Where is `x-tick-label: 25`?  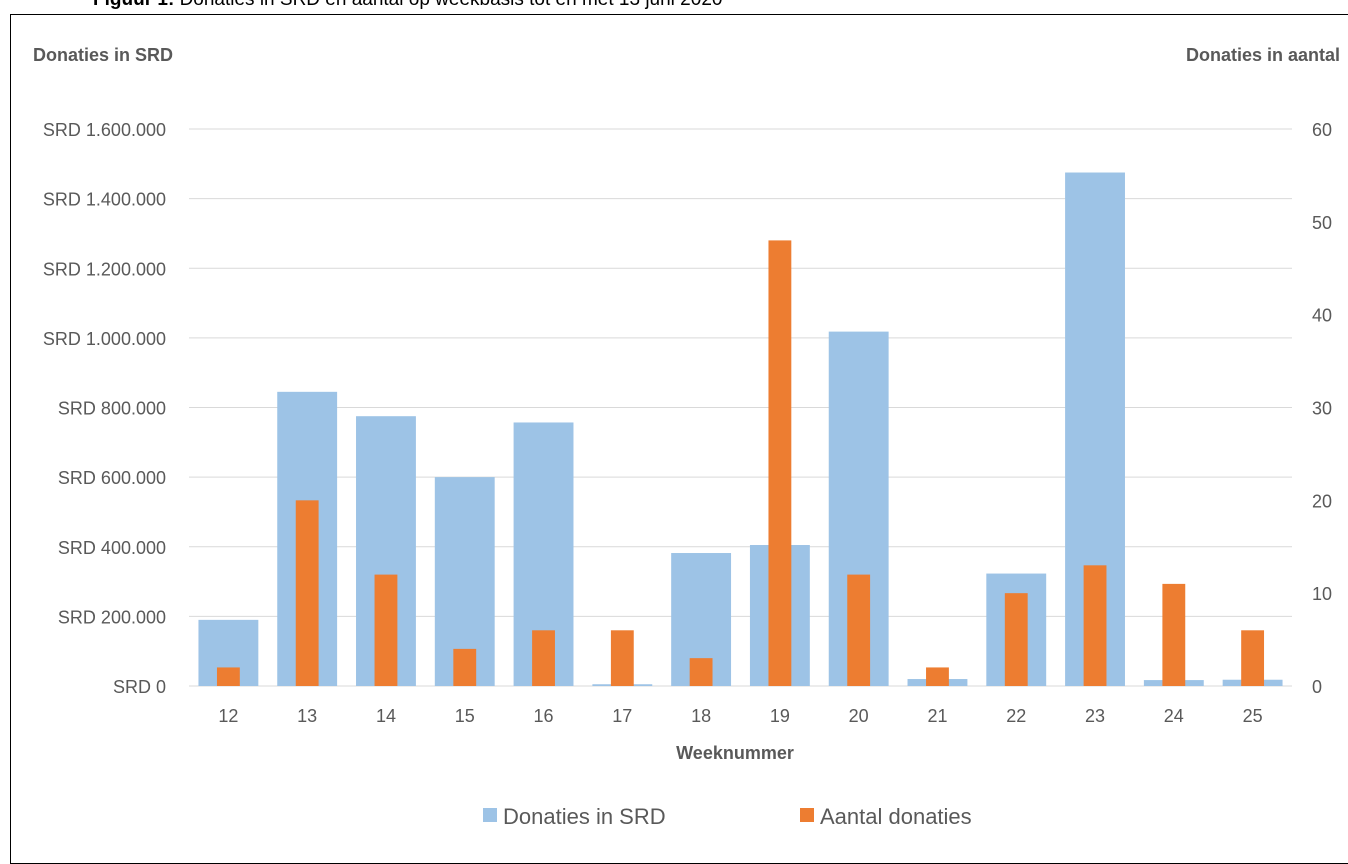 x-tick-label: 25 is located at coordinates (1253, 716).